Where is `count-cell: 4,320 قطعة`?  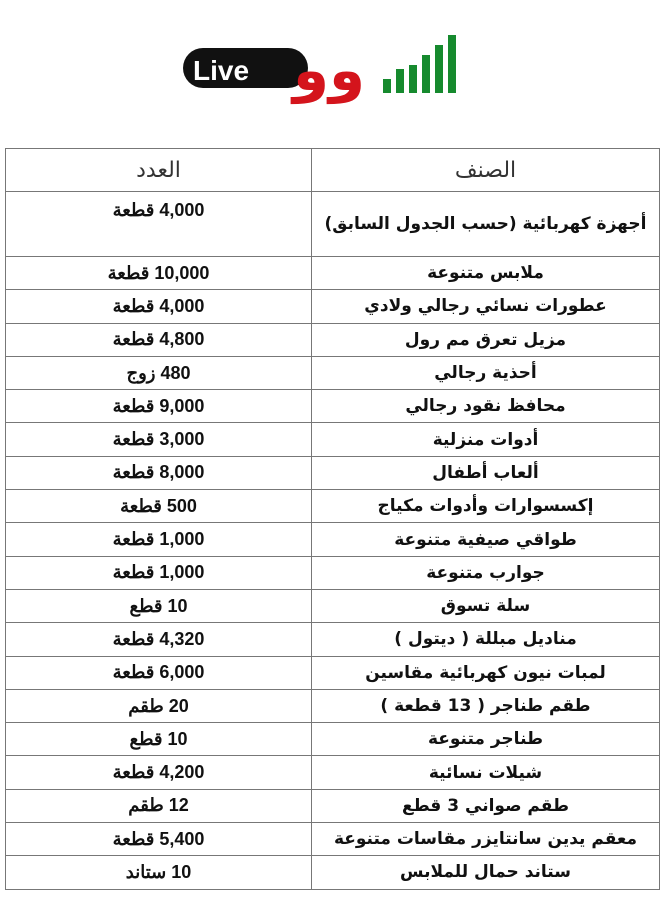 count-cell: 4,320 قطعة is located at coordinates (158, 639).